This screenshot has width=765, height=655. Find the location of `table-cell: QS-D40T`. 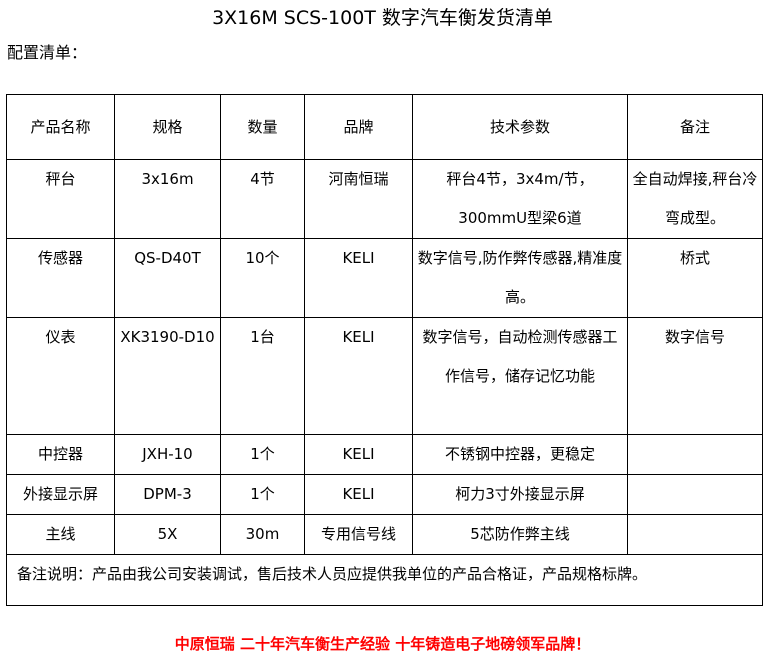

table-cell: QS-D40T is located at coordinates (167, 278).